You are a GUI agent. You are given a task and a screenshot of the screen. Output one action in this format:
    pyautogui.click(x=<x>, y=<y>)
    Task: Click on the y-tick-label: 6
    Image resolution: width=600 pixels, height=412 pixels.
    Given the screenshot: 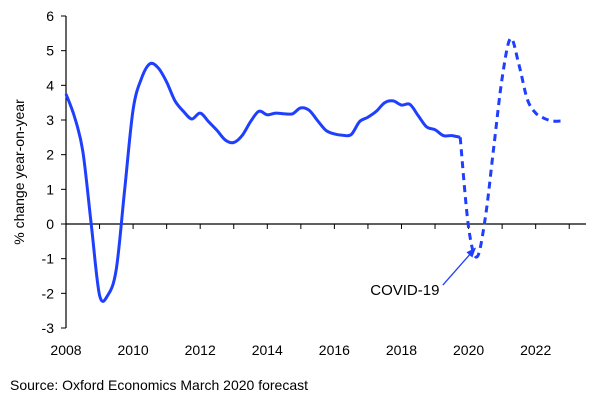 What is the action you would take?
    pyautogui.click(x=50, y=16)
    